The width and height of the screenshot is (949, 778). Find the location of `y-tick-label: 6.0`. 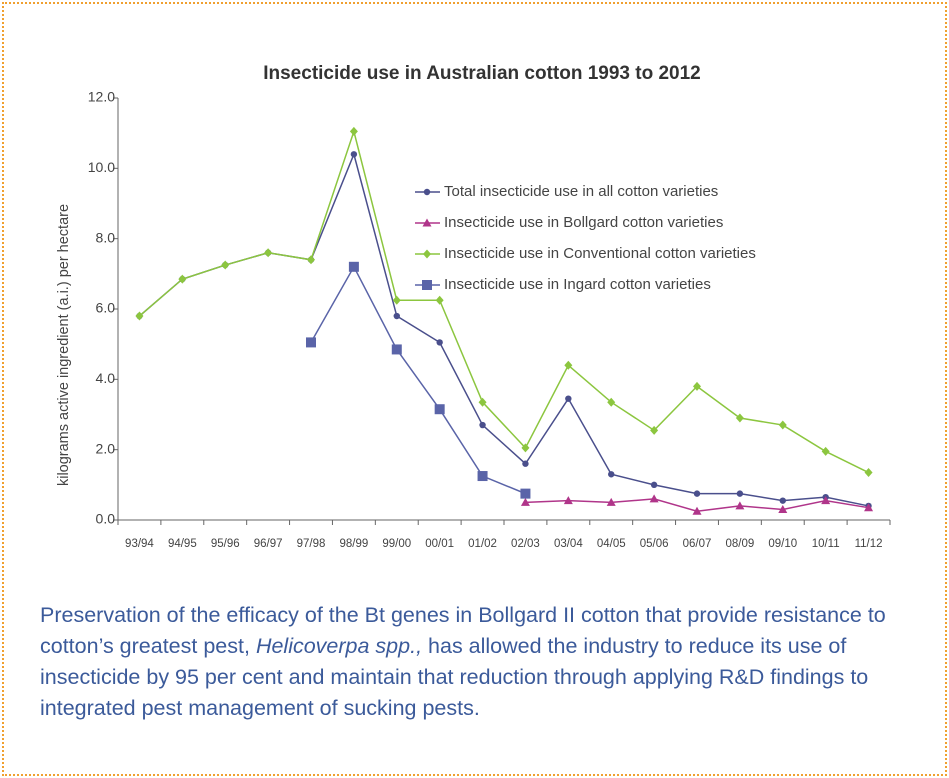

y-tick-label: 6.0 is located at coordinates (106, 308).